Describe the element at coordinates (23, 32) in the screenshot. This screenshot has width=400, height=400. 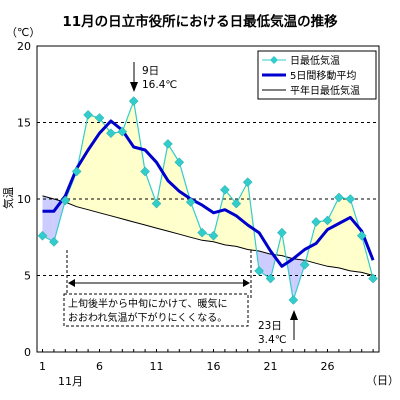
I see `y-unit-label: （℃）` at that location.